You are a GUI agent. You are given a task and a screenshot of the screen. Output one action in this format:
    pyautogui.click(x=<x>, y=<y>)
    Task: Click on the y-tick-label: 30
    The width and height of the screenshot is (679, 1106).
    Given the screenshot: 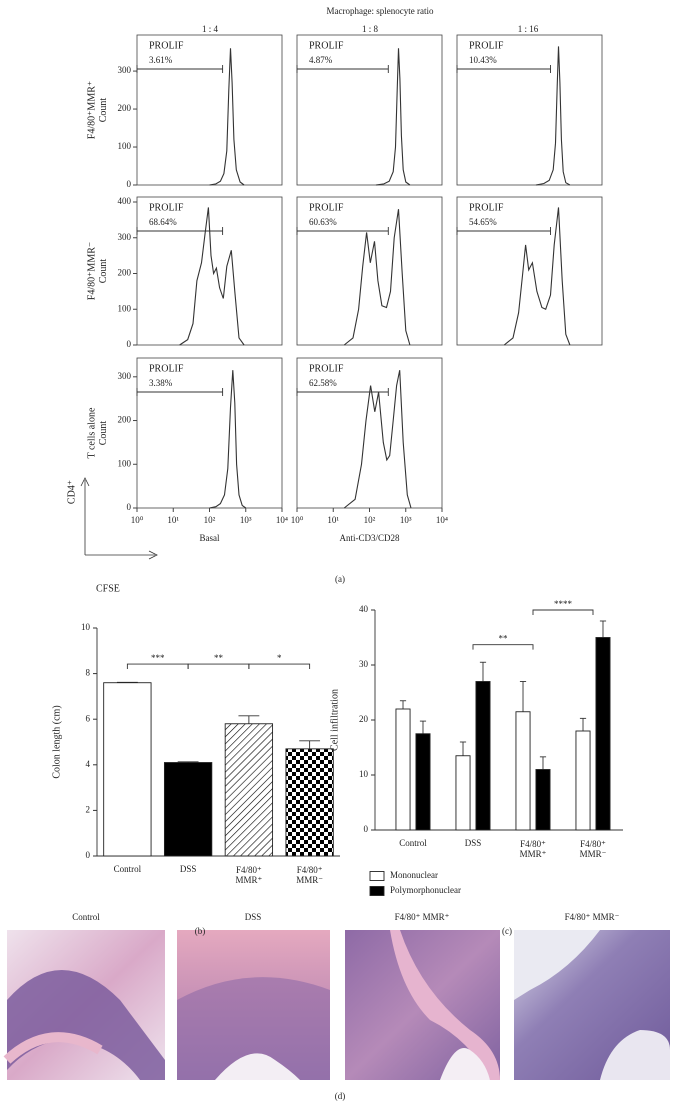 What is the action you would take?
    pyautogui.click(x=364, y=664)
    